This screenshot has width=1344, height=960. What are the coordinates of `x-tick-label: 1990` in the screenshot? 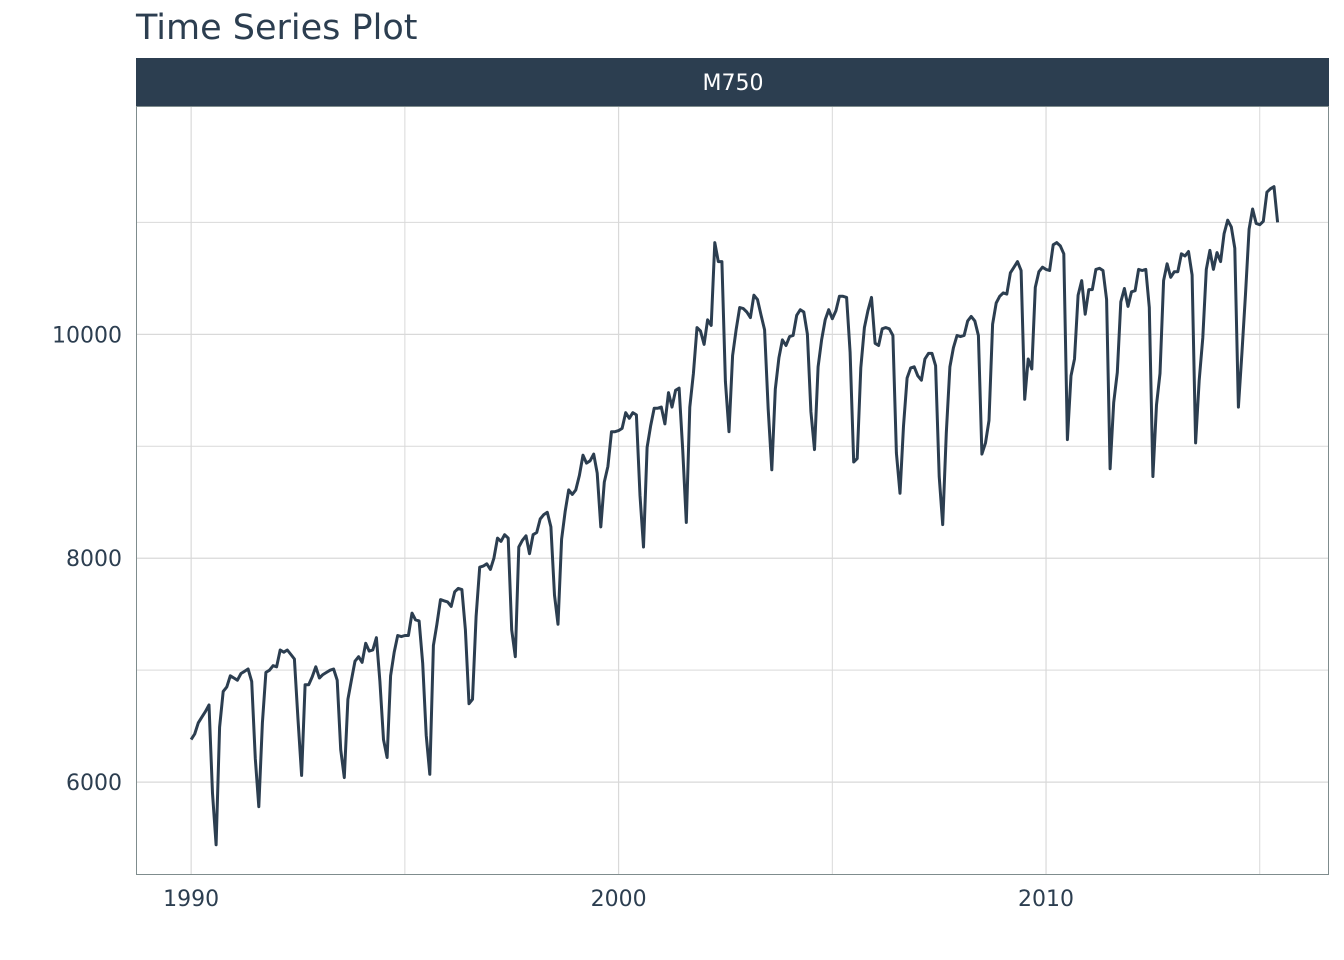 It's located at (191, 899).